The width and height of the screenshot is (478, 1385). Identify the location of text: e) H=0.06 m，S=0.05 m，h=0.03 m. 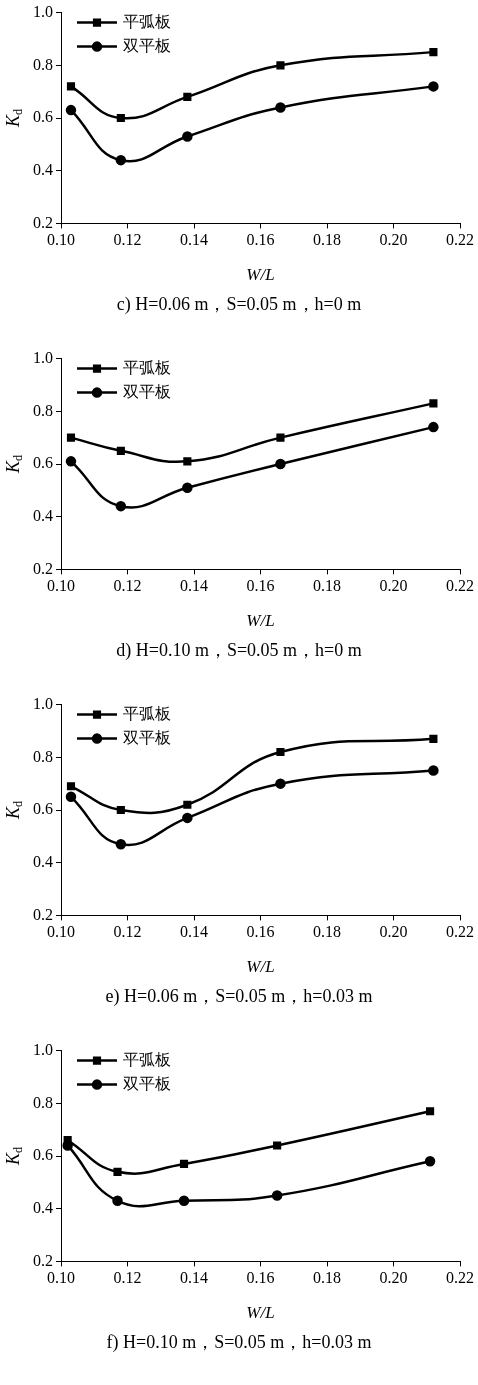
(239, 996).